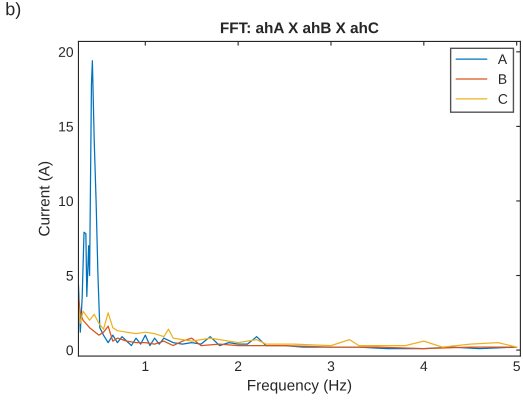 The image size is (523, 414). Describe the element at coordinates (145, 366) in the screenshot. I see `x-tick-label: 1` at that location.